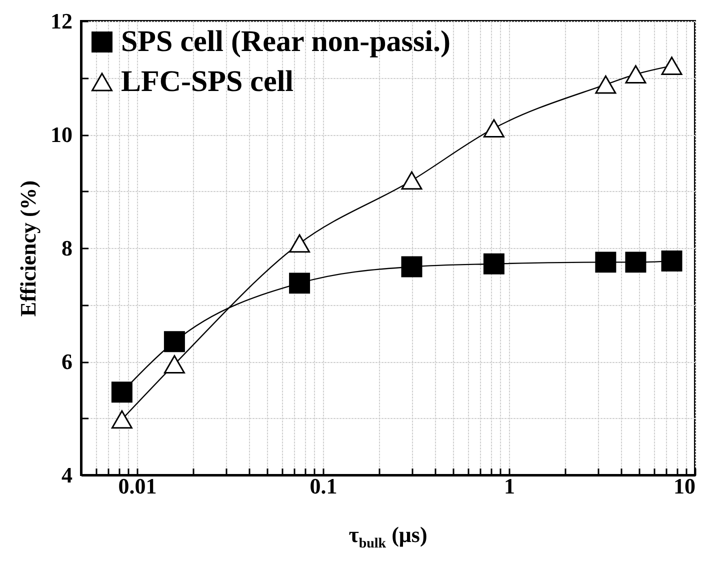 The image size is (712, 563). I want to click on x-tick-label: 1, so click(509, 486).